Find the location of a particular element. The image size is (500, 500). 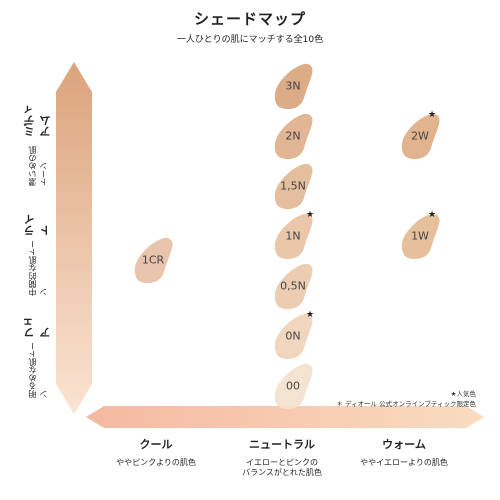

shade-label: 0N is located at coordinates (293, 336).